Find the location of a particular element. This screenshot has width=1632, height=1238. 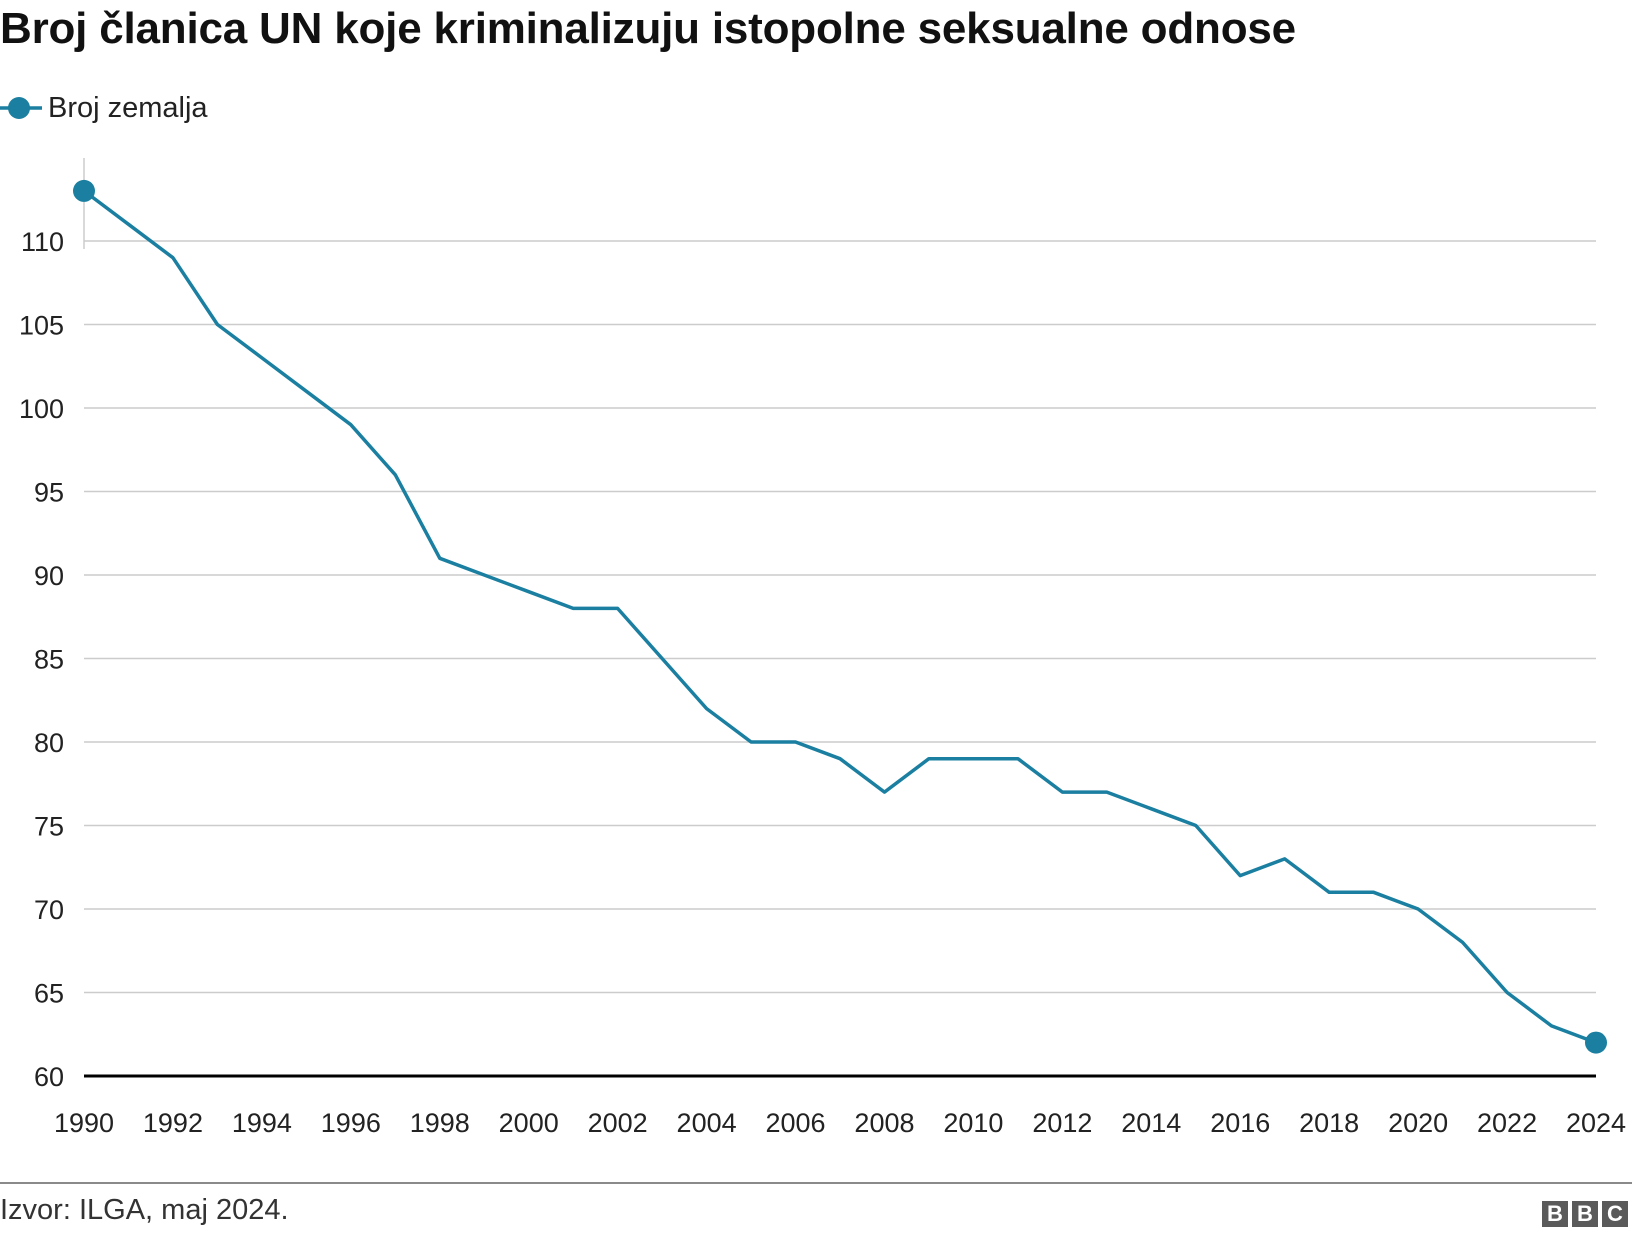

x-tick-label: 2012 is located at coordinates (1062, 1123).